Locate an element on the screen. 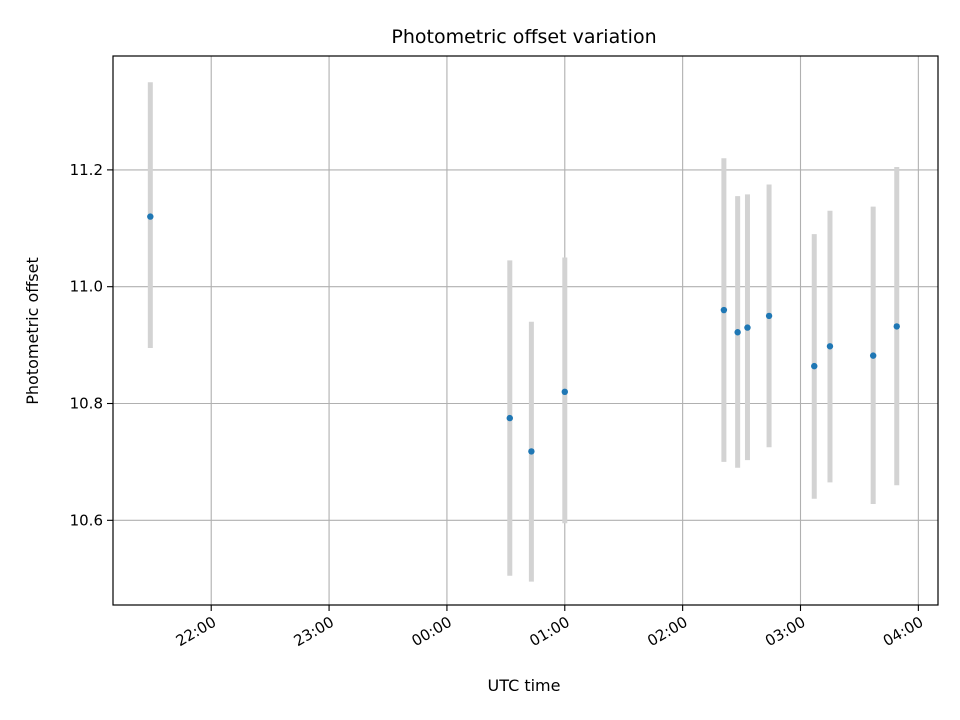 The width and height of the screenshot is (960, 720). chart-title: Photometric offset variation is located at coordinates (523, 37).